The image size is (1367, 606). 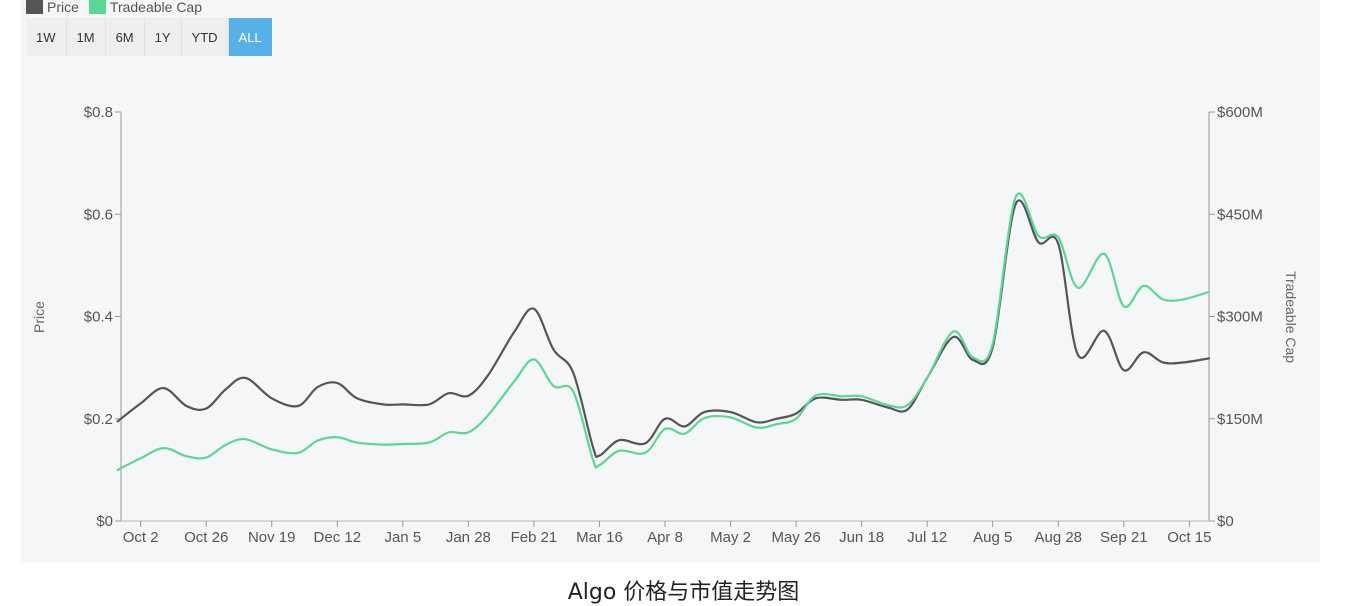 What do you see at coordinates (63, 7) in the screenshot?
I see `legend-label-price: Price` at bounding box center [63, 7].